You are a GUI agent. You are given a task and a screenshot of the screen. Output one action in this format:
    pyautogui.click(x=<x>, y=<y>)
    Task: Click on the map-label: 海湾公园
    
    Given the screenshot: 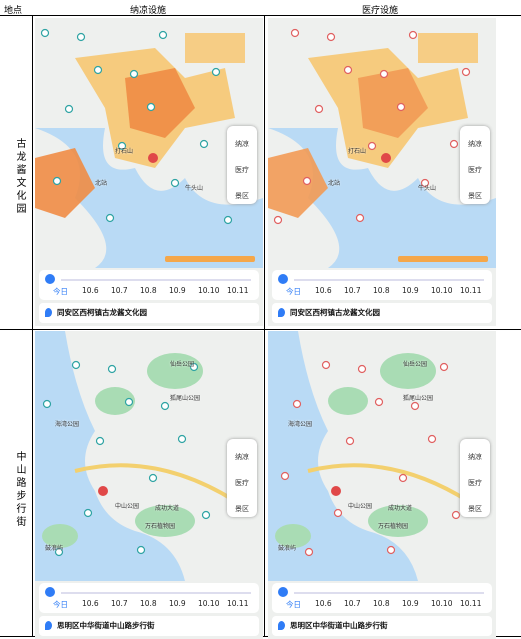 What is the action you would take?
    pyautogui.click(x=300, y=424)
    